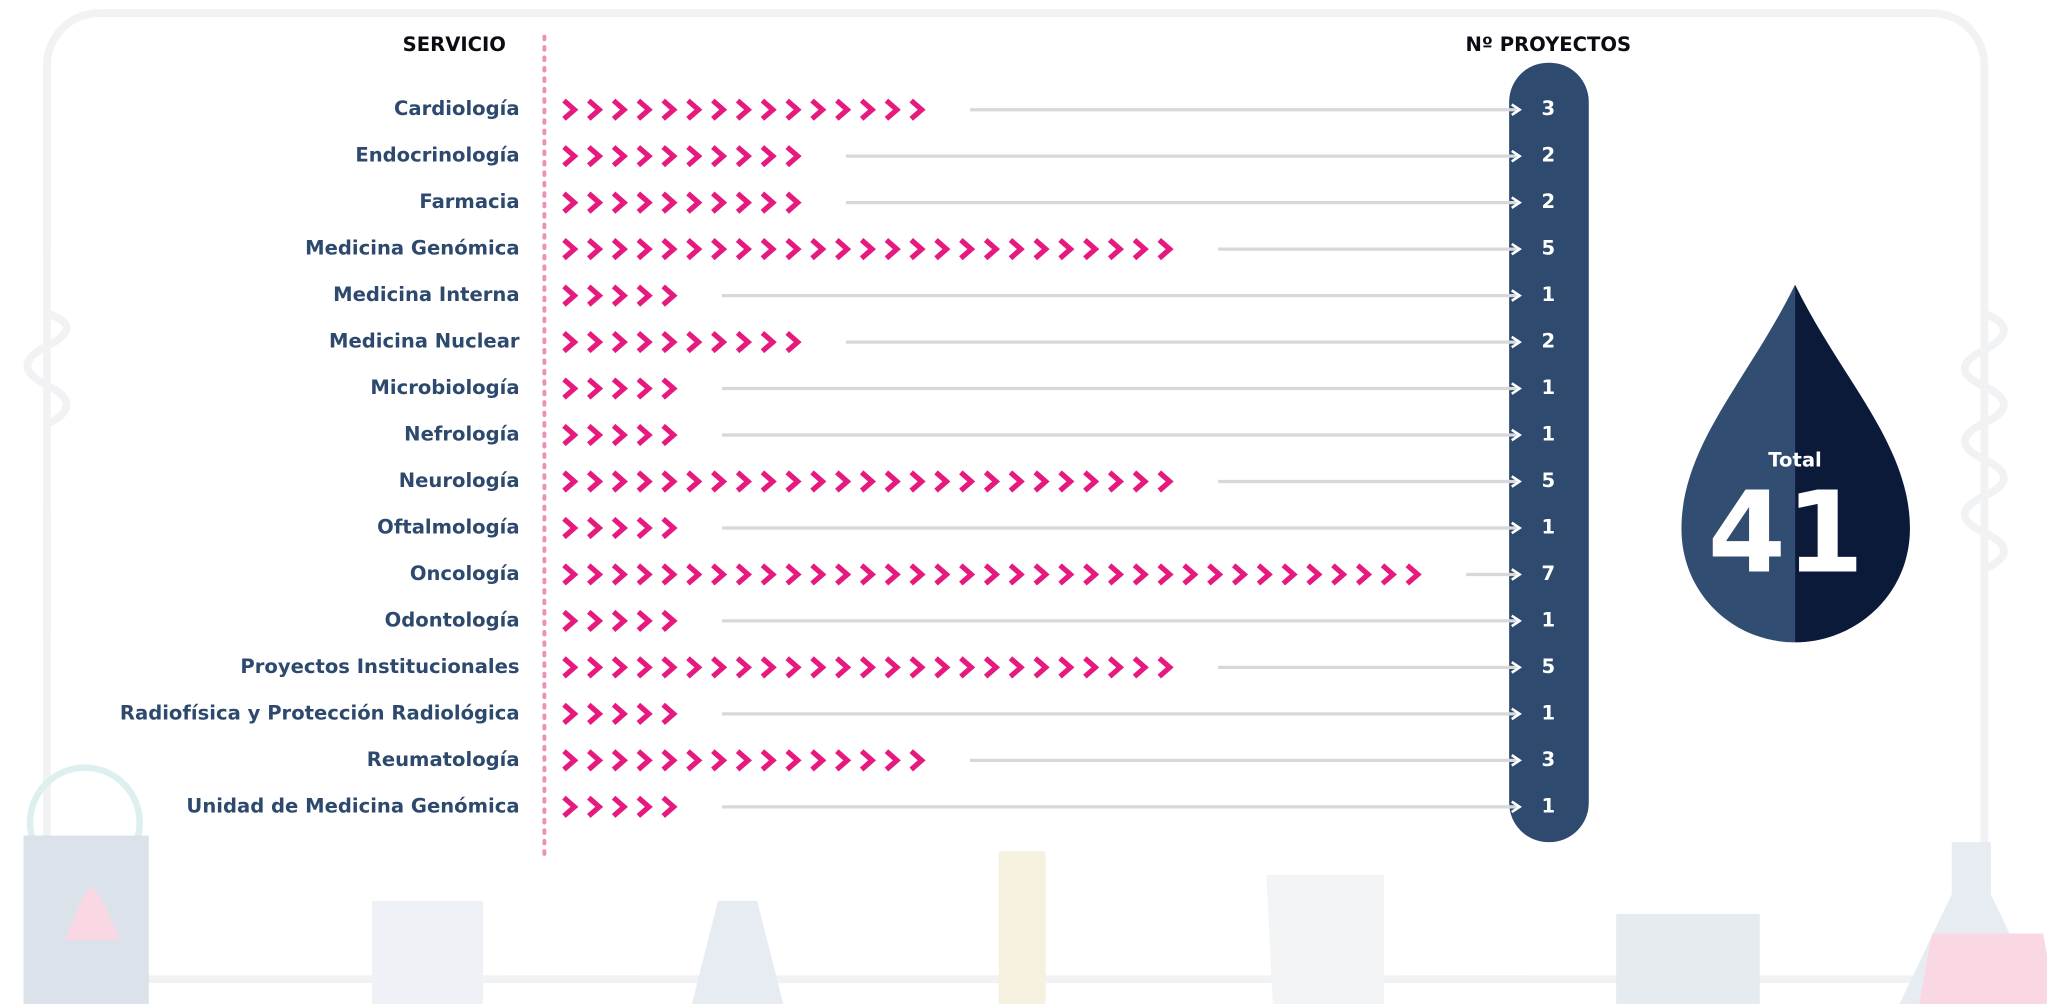 The width and height of the screenshot is (2047, 1004). I want to click on category-label: Medicina Interna, so click(426, 294).